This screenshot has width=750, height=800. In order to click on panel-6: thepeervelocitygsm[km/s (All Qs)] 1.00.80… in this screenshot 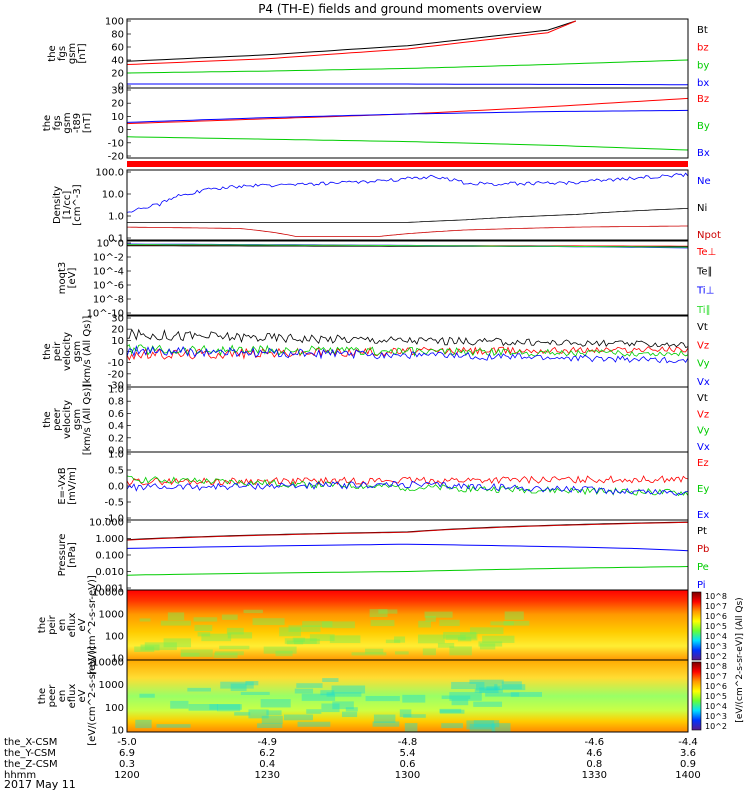, I will do `click(376, 420)`.